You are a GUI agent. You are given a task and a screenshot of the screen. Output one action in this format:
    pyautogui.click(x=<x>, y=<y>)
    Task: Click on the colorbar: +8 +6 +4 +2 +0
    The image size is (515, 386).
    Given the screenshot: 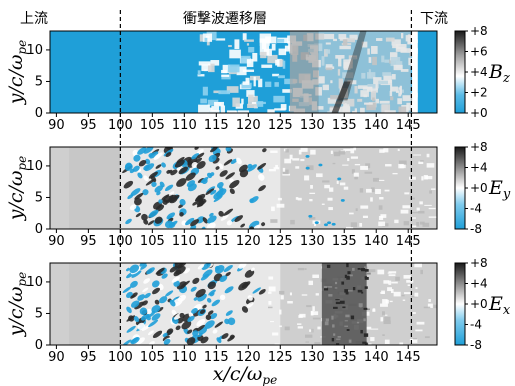 What is the action you would take?
    pyautogui.click(x=471, y=72)
    